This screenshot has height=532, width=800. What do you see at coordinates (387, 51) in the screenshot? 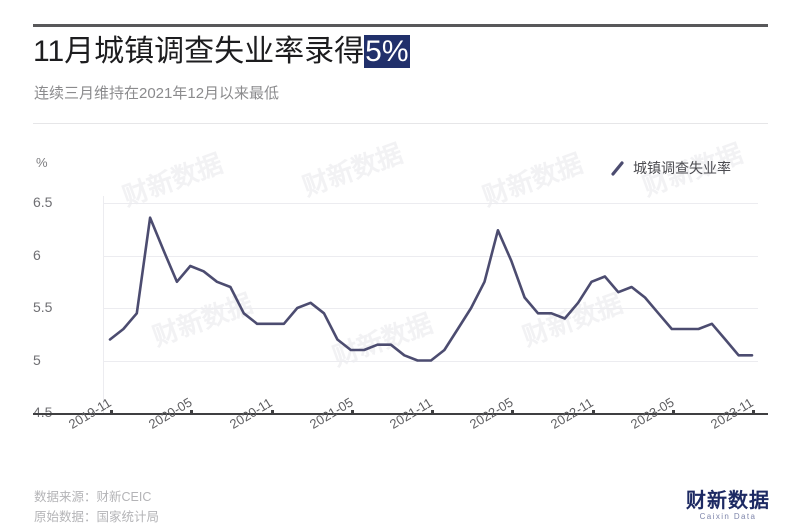
I see `page-title-highlight: 5%` at bounding box center [387, 51].